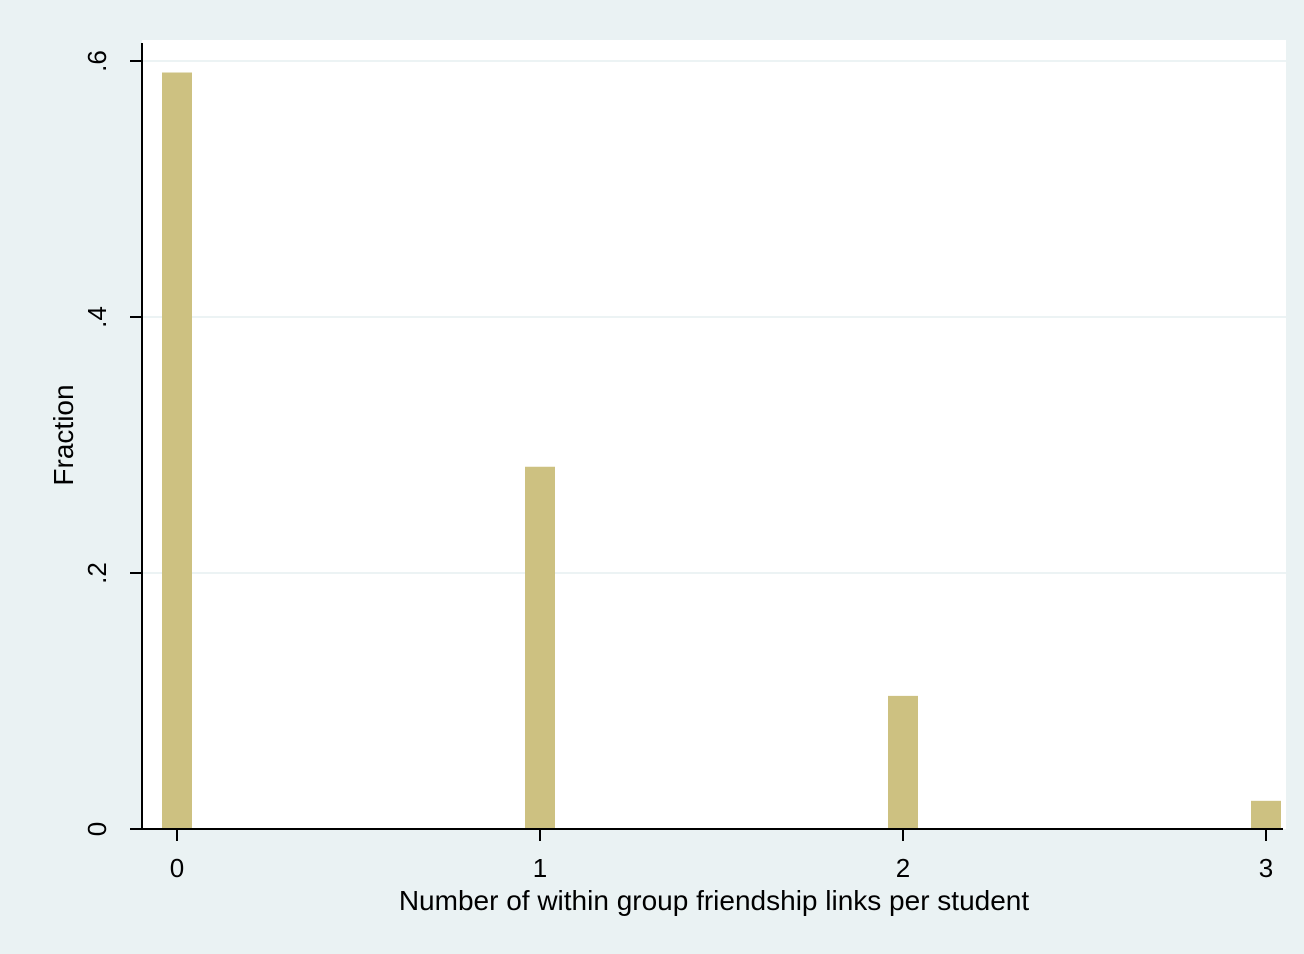 The height and width of the screenshot is (954, 1304). I want to click on y-tick-label: .6, so click(97, 61).